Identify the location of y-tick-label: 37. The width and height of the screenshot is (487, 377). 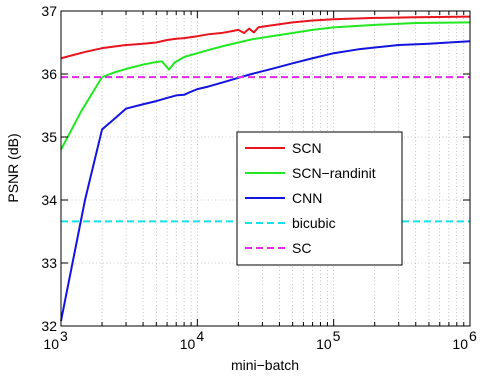
(49, 11).